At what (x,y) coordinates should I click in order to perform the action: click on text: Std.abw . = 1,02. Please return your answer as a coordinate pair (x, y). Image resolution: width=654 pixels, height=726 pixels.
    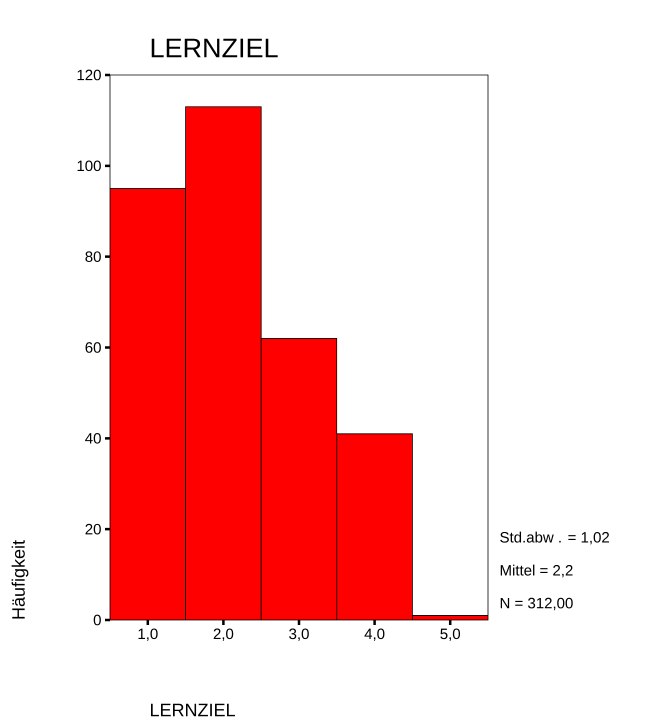
    Looking at the image, I should click on (554, 538).